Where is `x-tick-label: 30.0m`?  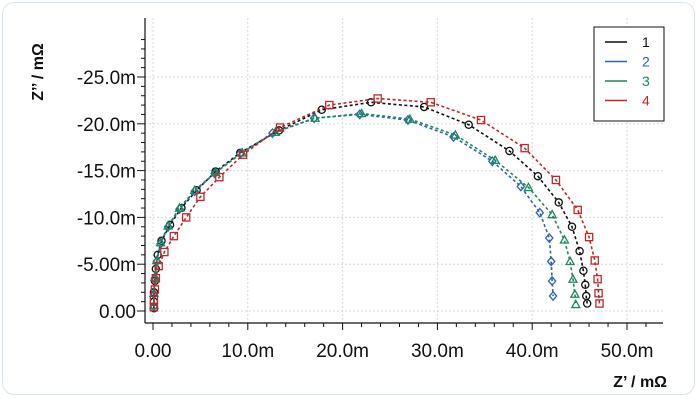 x-tick-label: 30.0m is located at coordinates (437, 351).